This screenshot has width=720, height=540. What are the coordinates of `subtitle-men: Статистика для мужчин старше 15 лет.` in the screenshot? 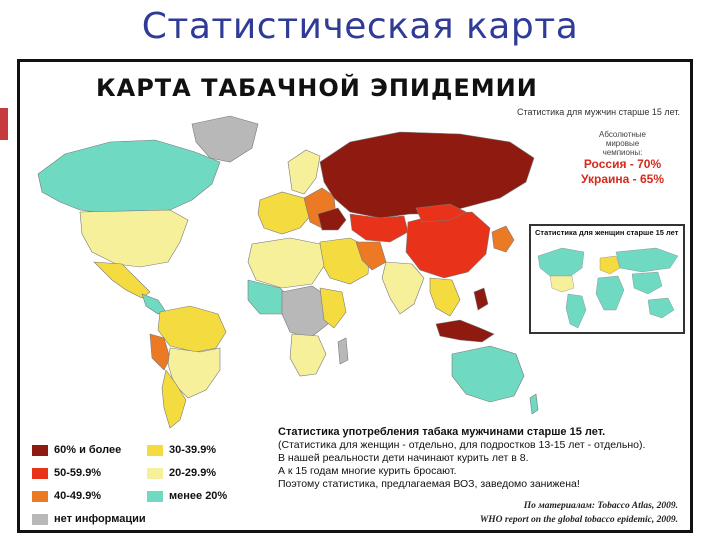 It's located at (598, 112).